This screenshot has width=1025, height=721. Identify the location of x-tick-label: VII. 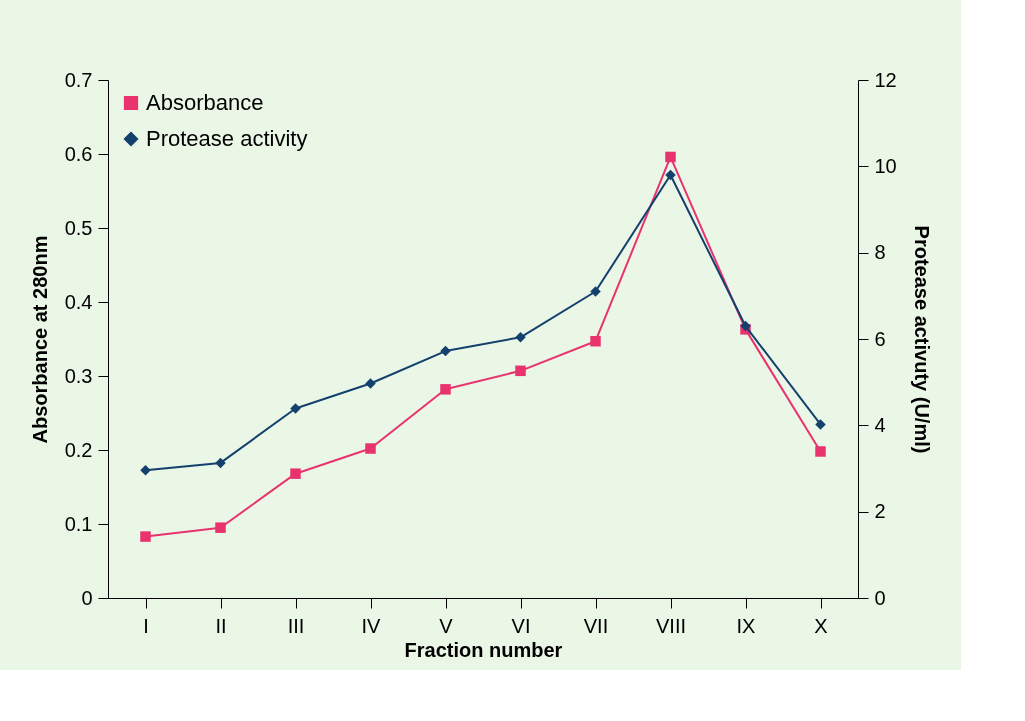
(596, 625).